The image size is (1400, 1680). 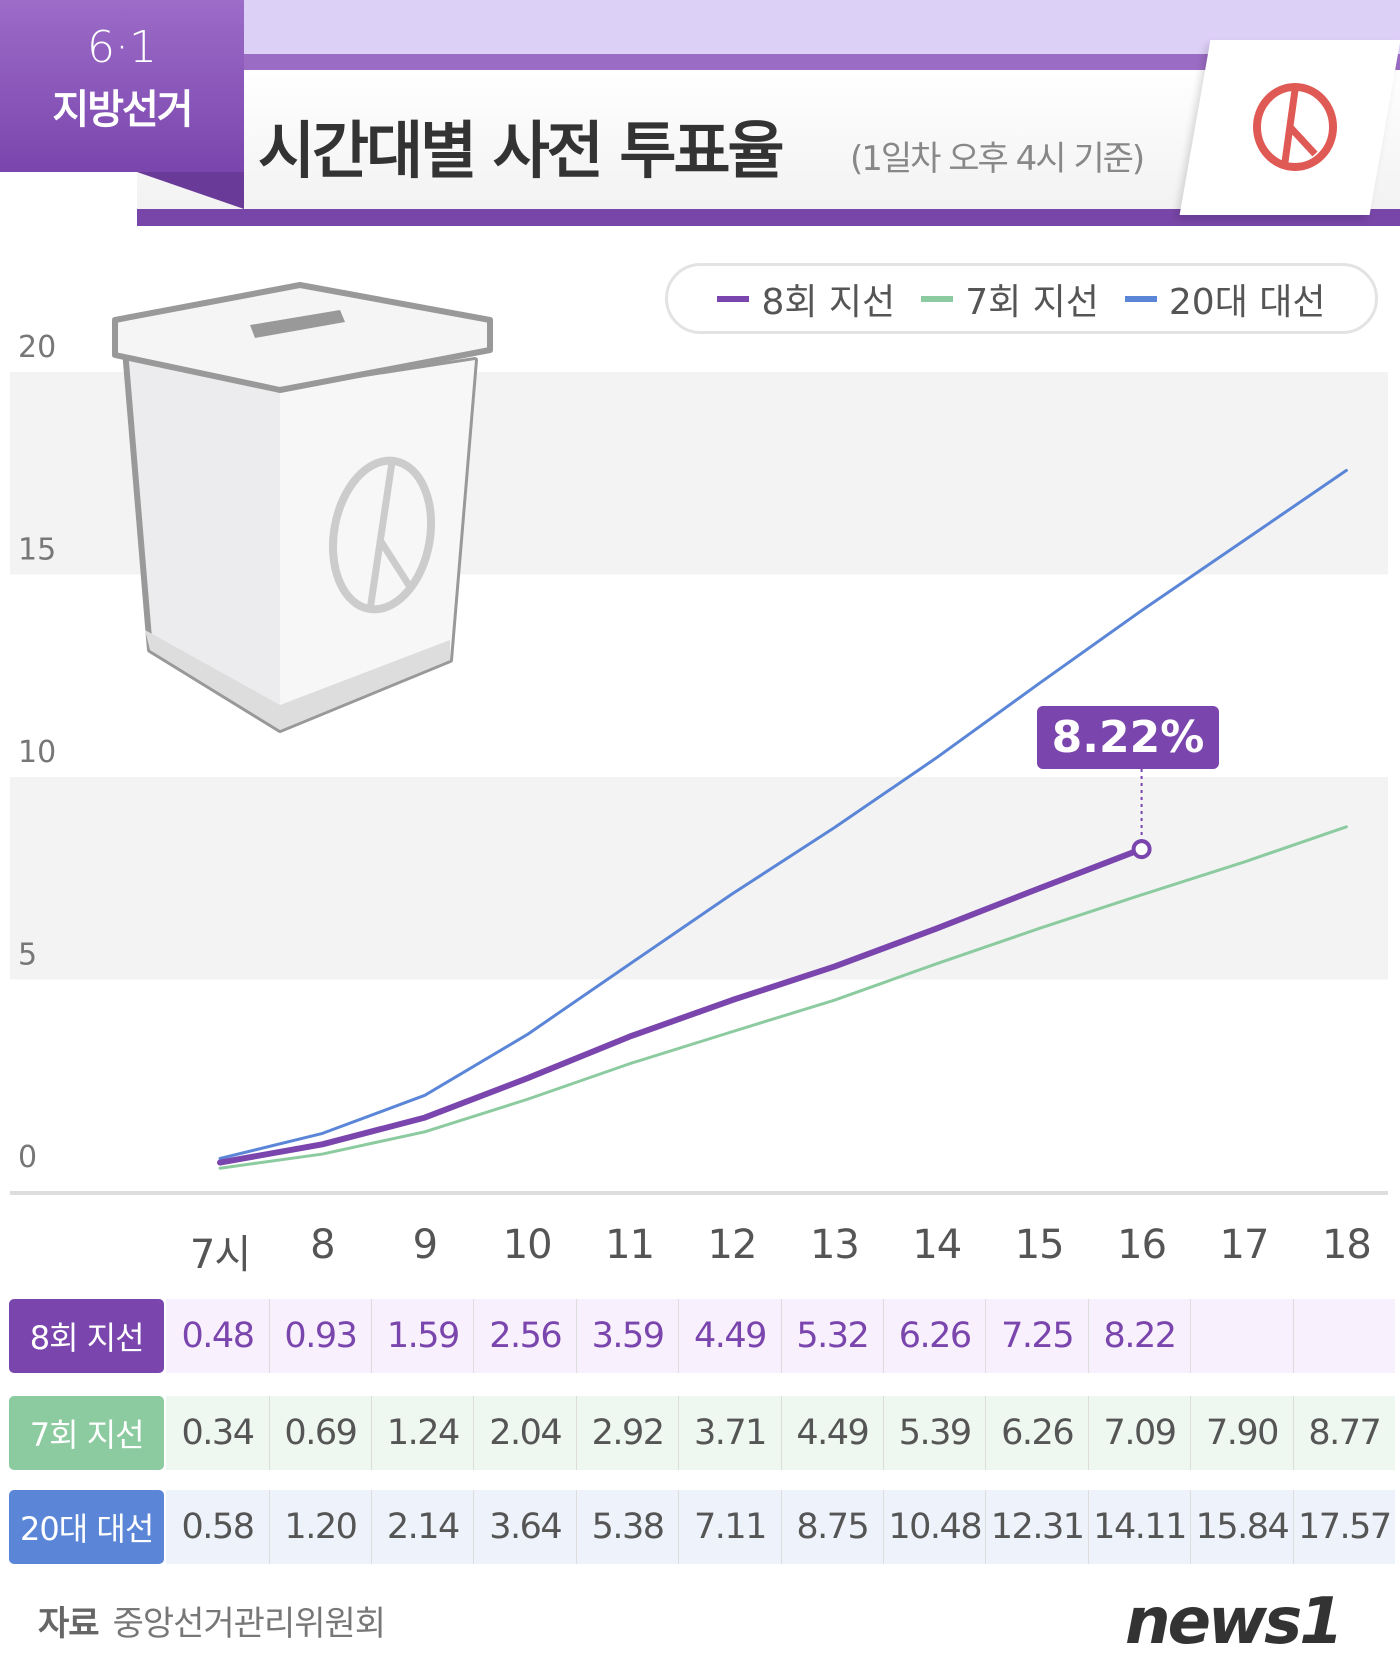 I want to click on x-tick-label: 8, so click(x=322, y=1245).